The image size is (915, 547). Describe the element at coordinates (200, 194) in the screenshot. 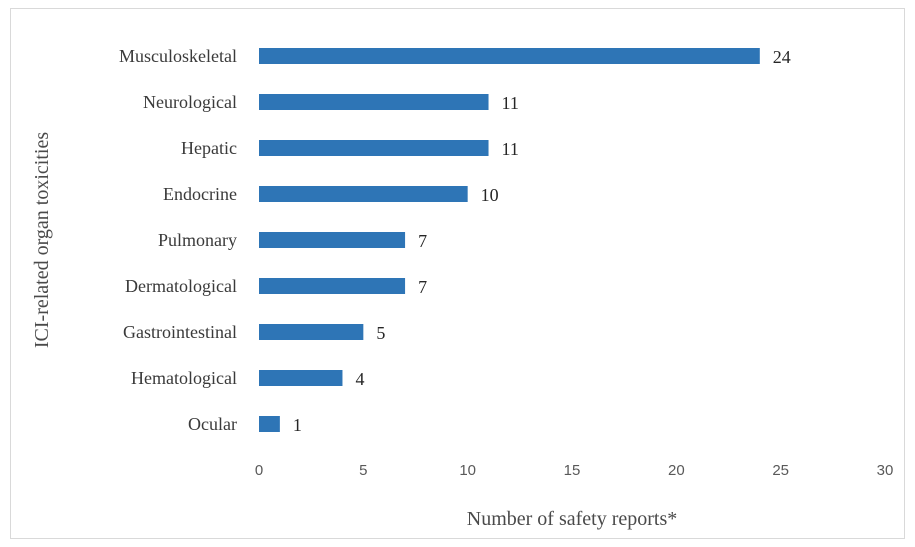

I see `category-label-endocrine: Endocrine` at that location.